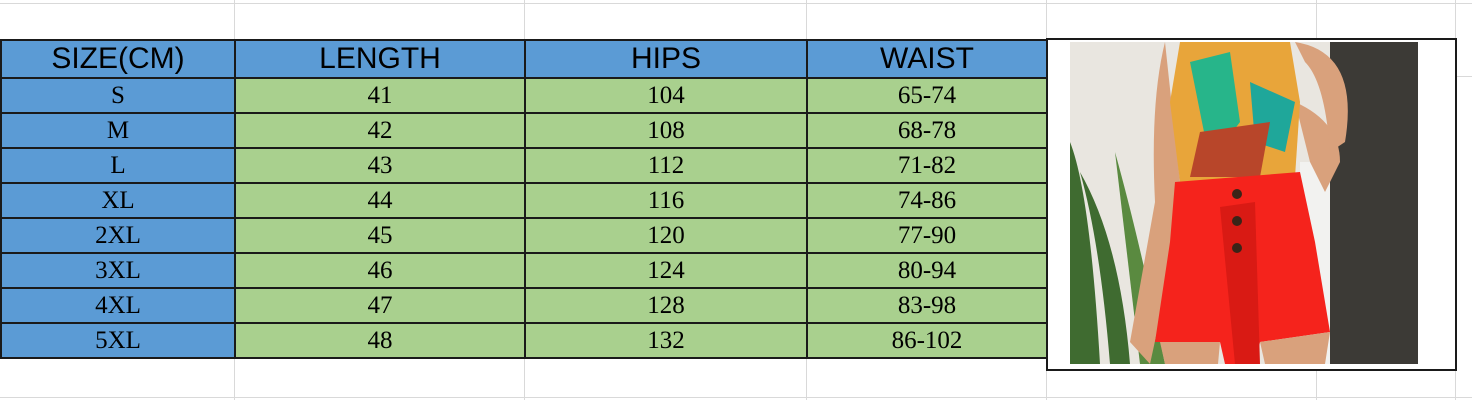 This screenshot has height=400, width=1472. What do you see at coordinates (927, 235) in the screenshot?
I see `cell-waist: 77-90` at bounding box center [927, 235].